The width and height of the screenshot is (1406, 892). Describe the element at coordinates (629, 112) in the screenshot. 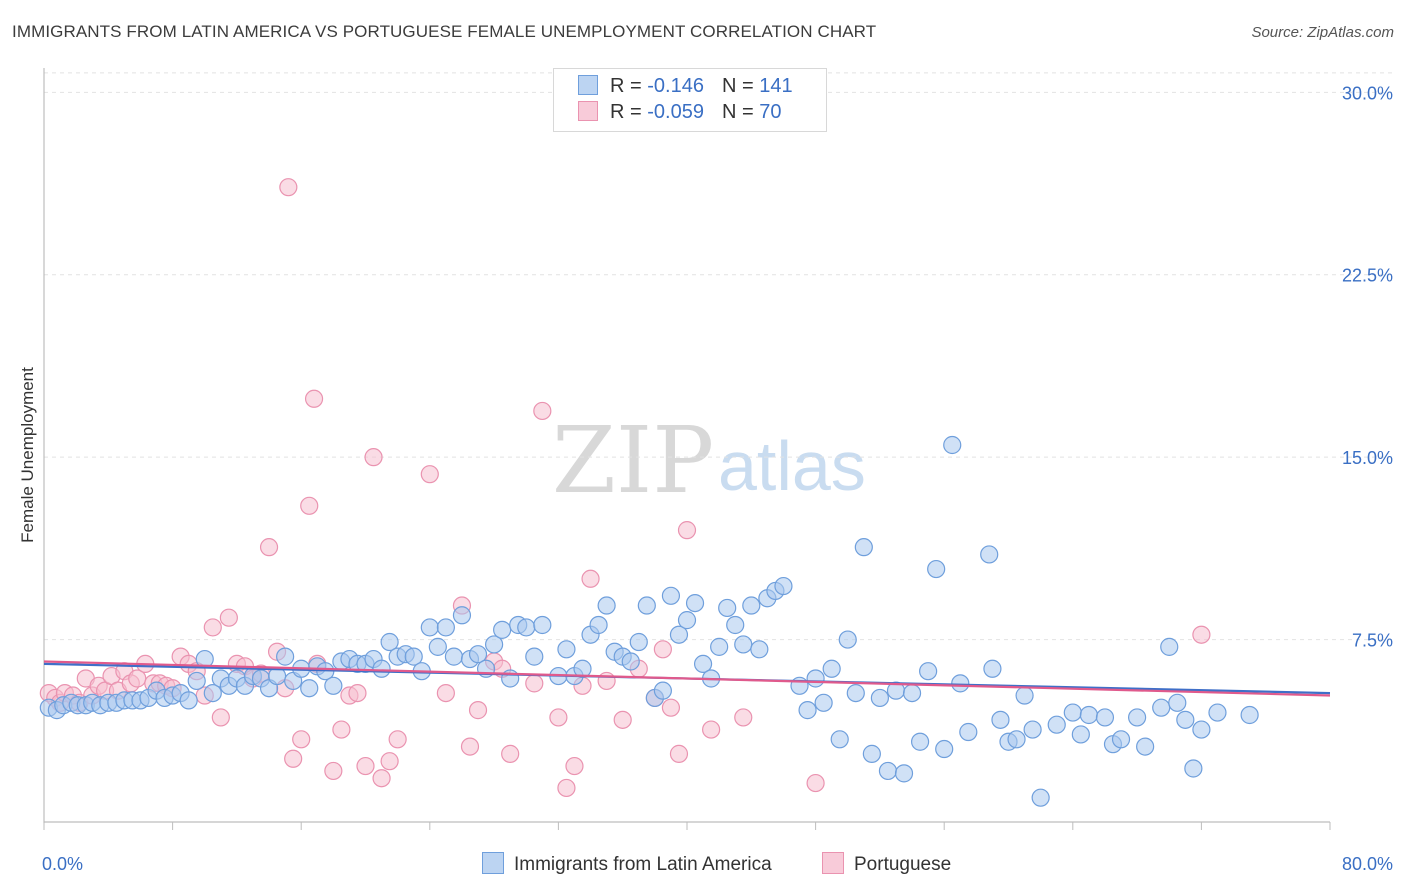

I see `legend-r-label: R =` at that location.